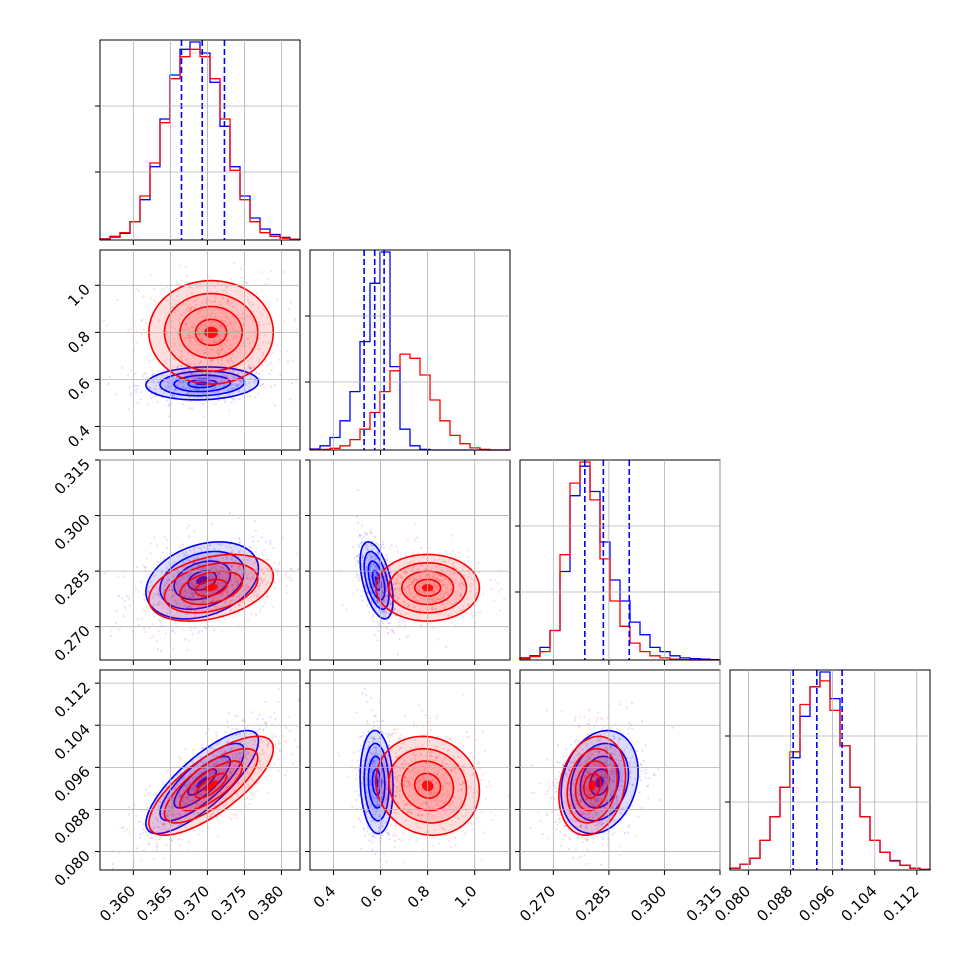  I want to click on x-tick-label-2-1: 0.285, so click(593, 903).